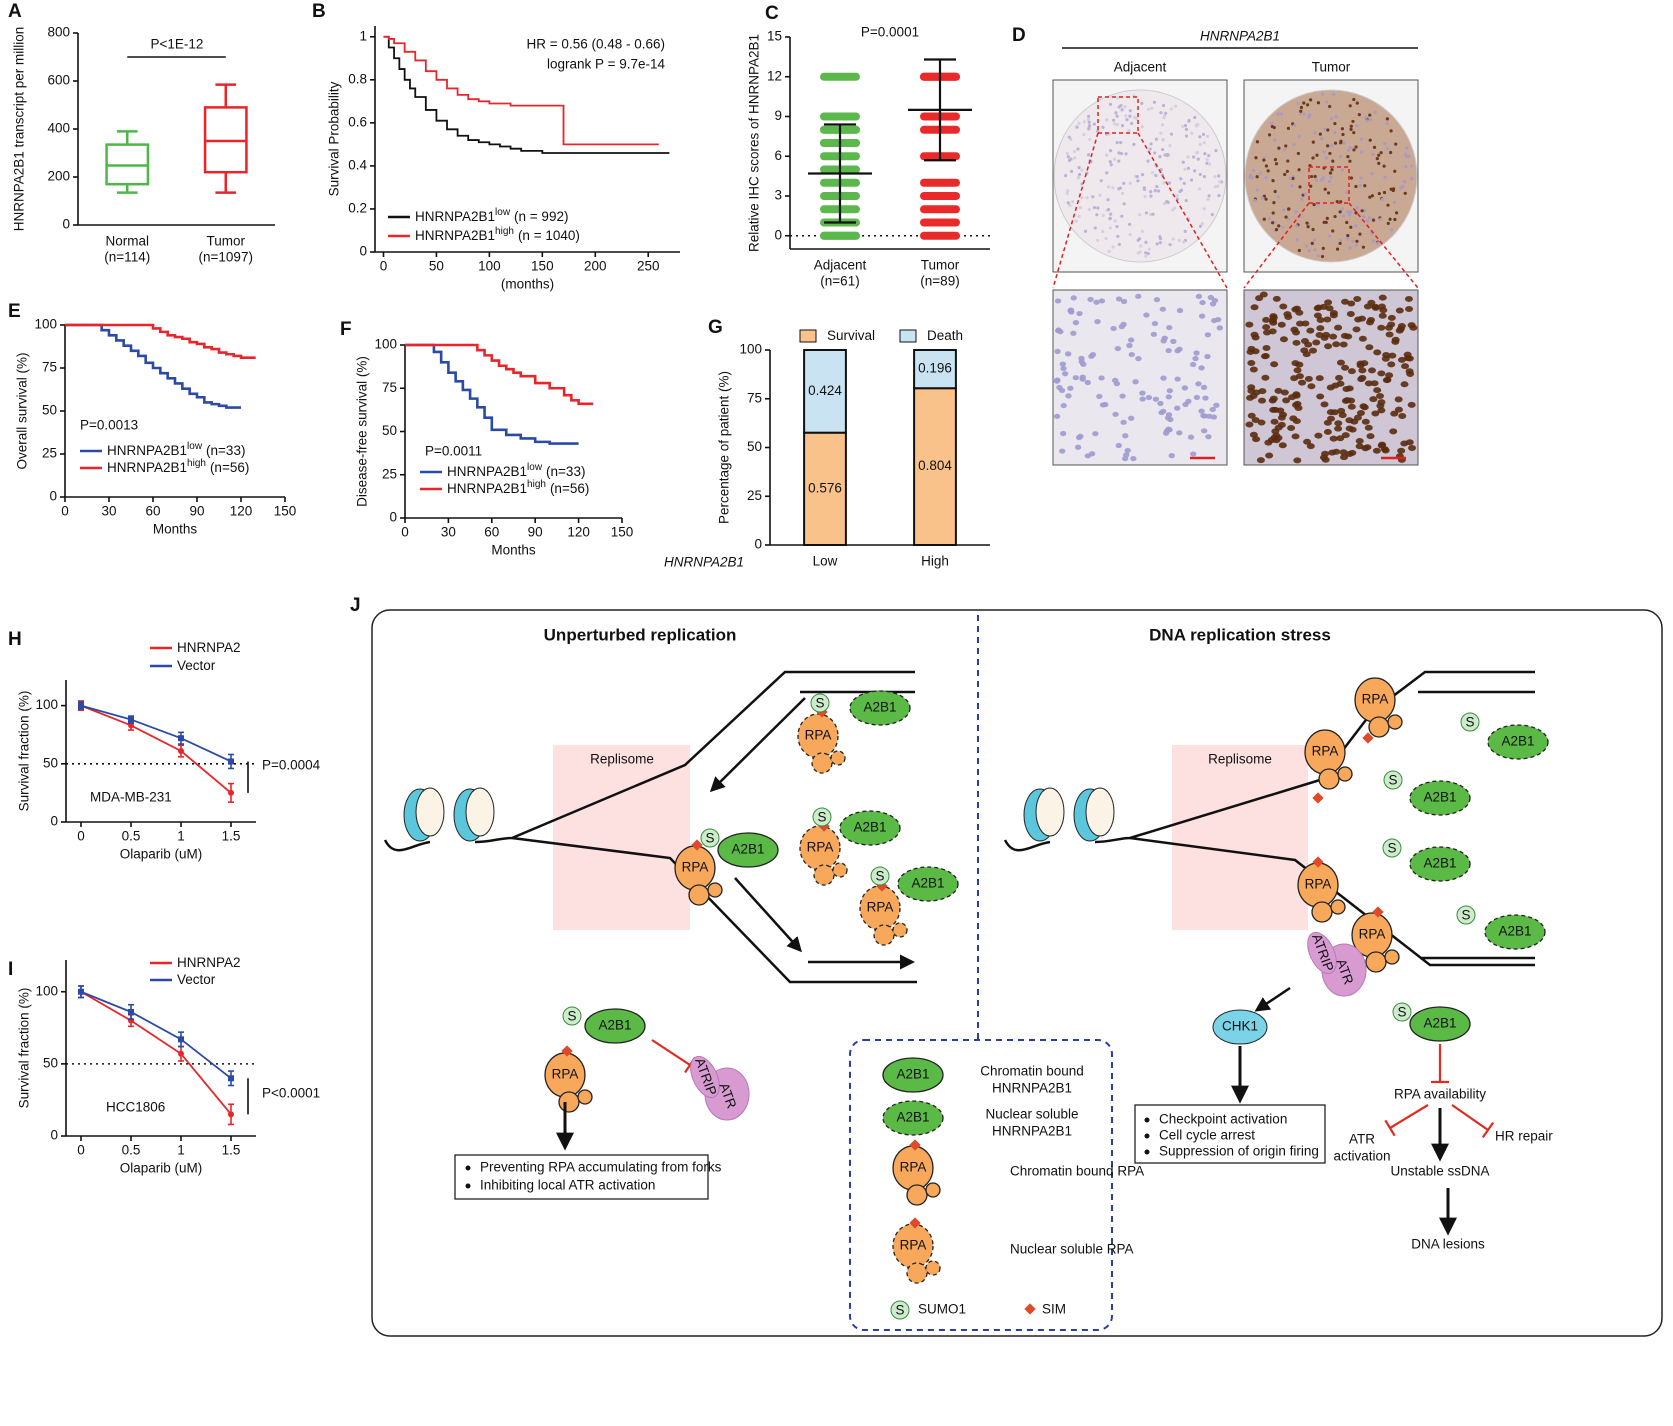  I want to click on y-tick-label: 6, so click(778, 155).